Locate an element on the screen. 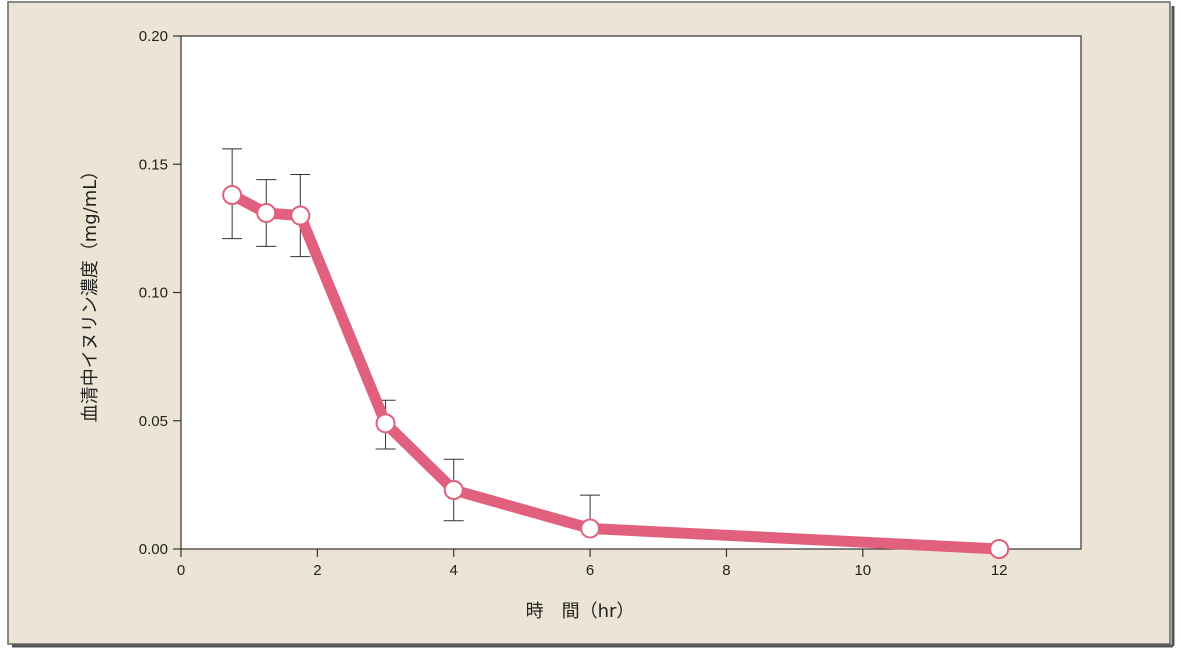  x-tick-label: 8 is located at coordinates (726, 570).